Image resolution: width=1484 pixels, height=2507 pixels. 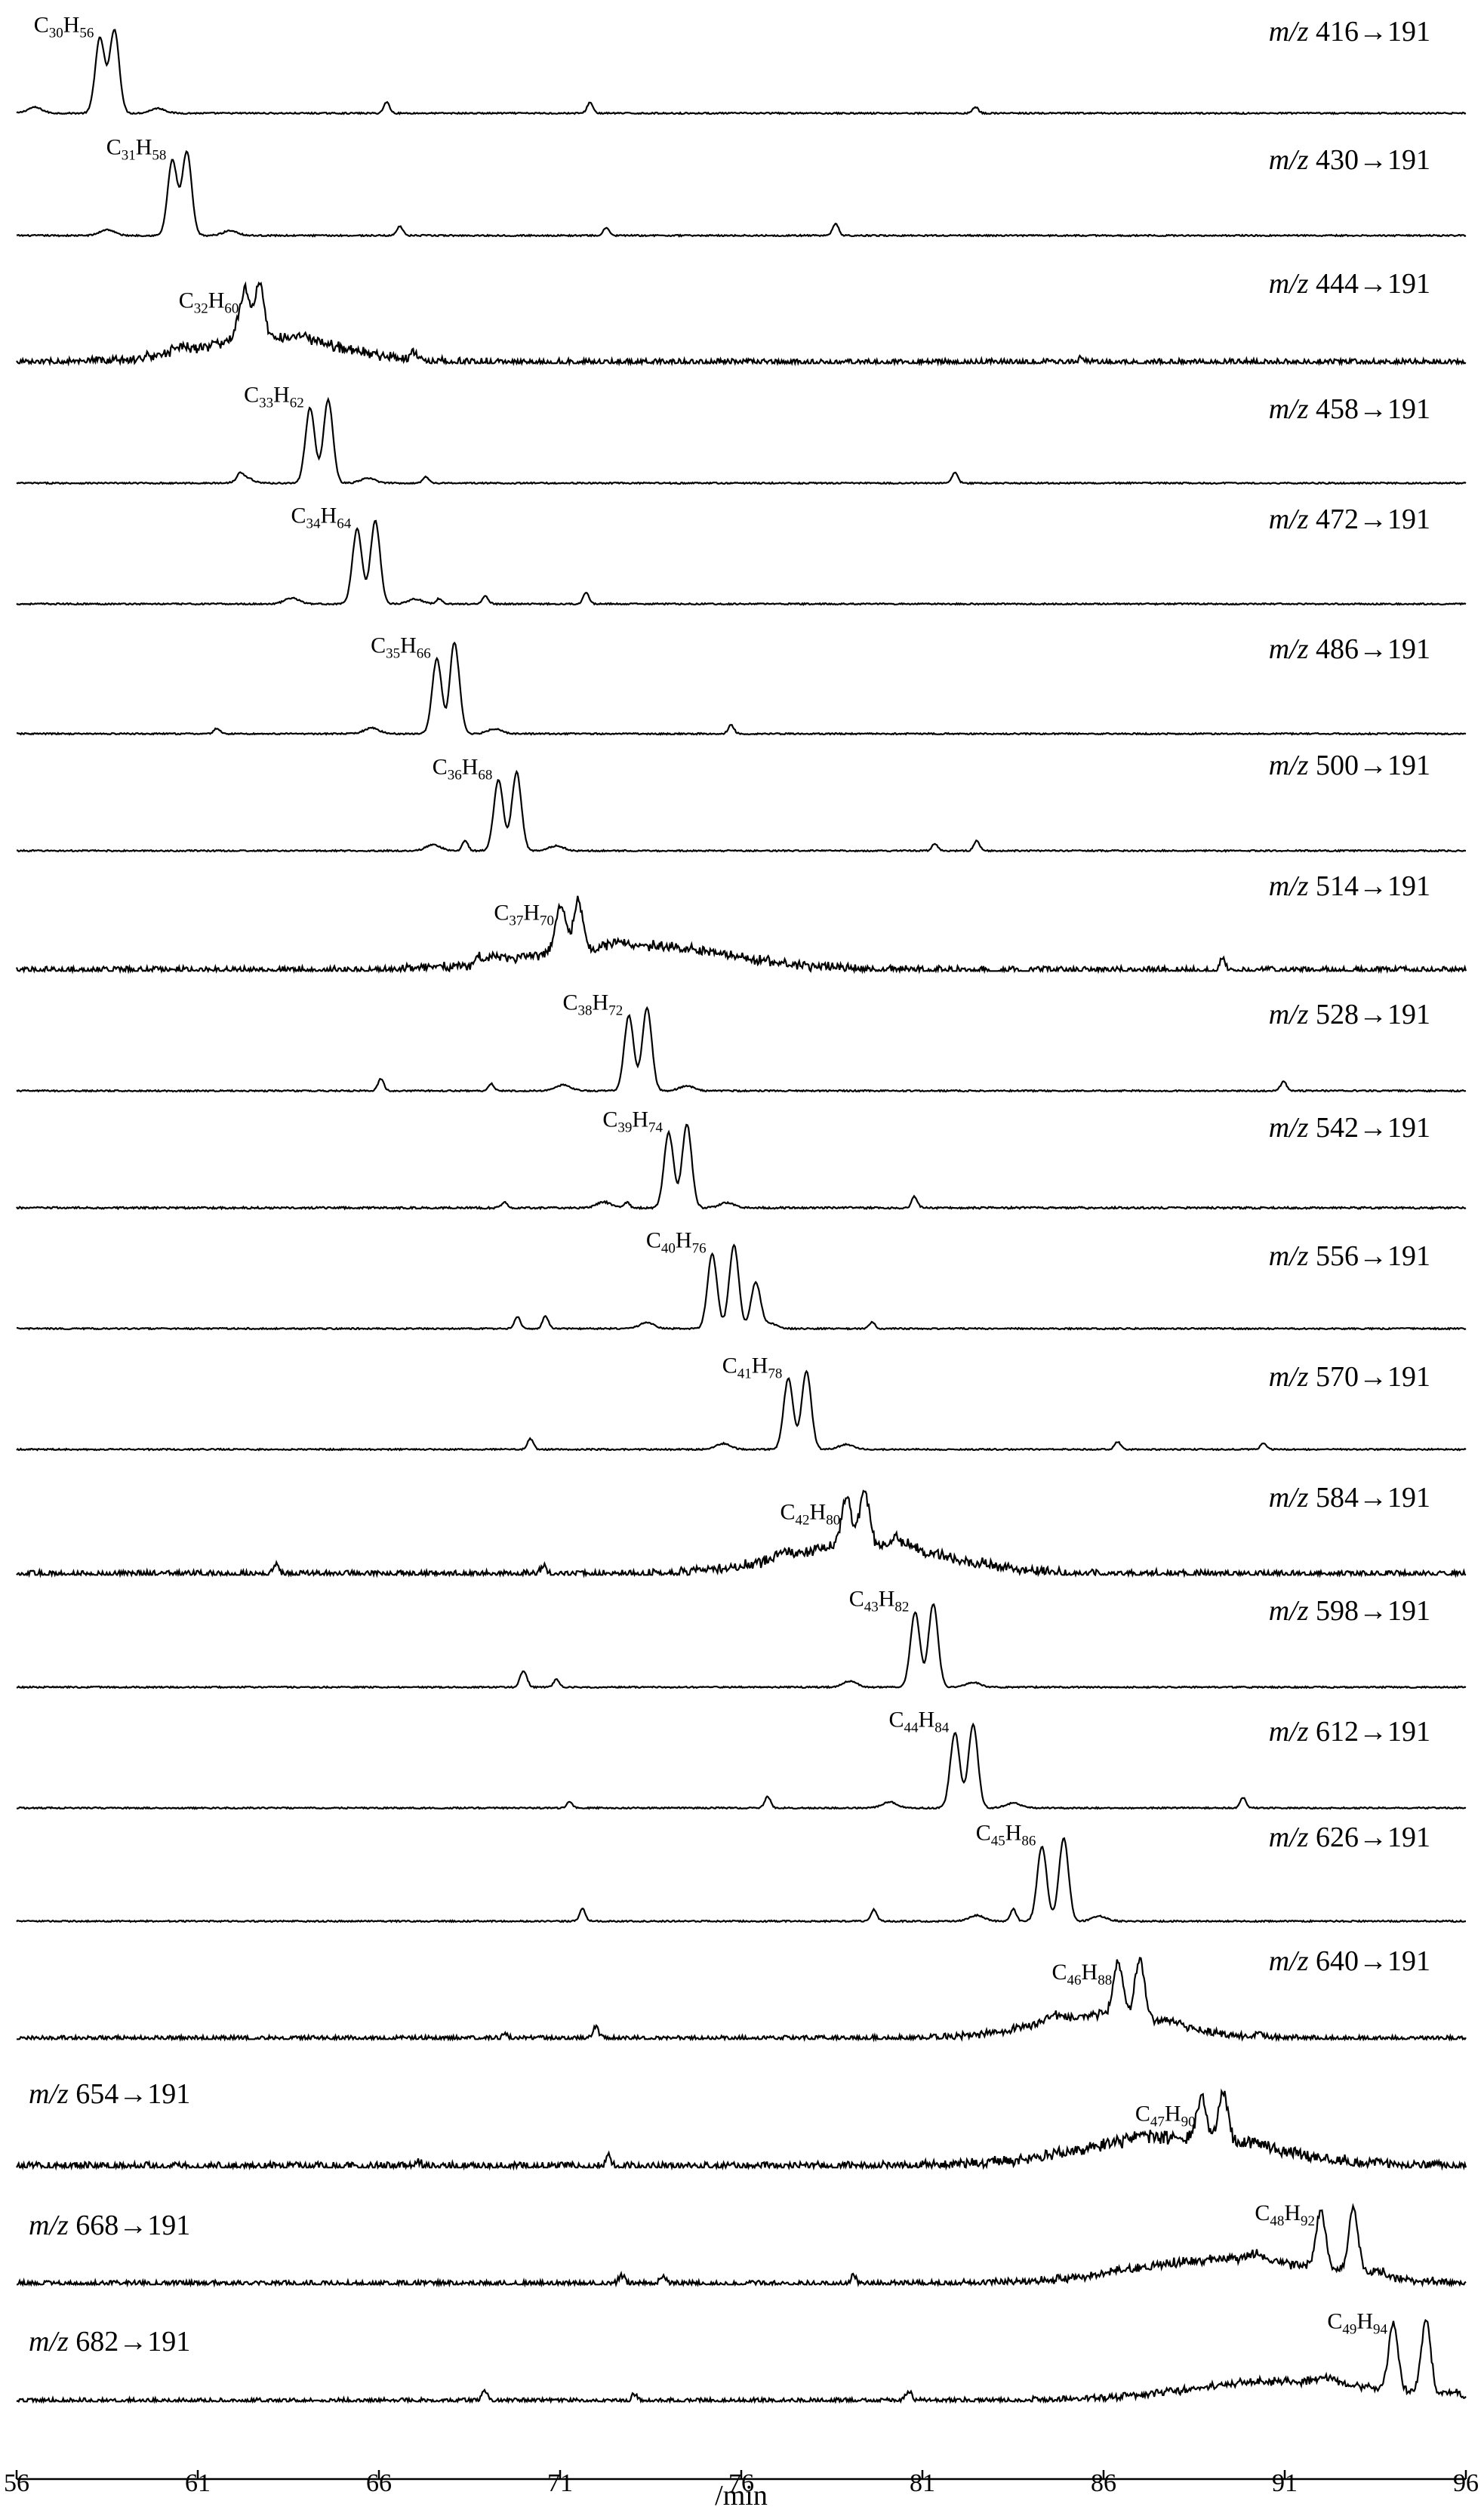 I want to click on formula-h-count: 78, so click(x=775, y=1373).